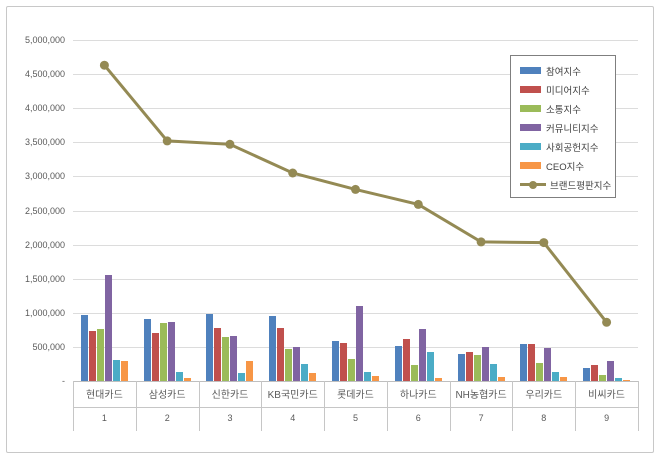  What do you see at coordinates (63, 381) in the screenshot?
I see `y-axis-tick-label: -` at bounding box center [63, 381].